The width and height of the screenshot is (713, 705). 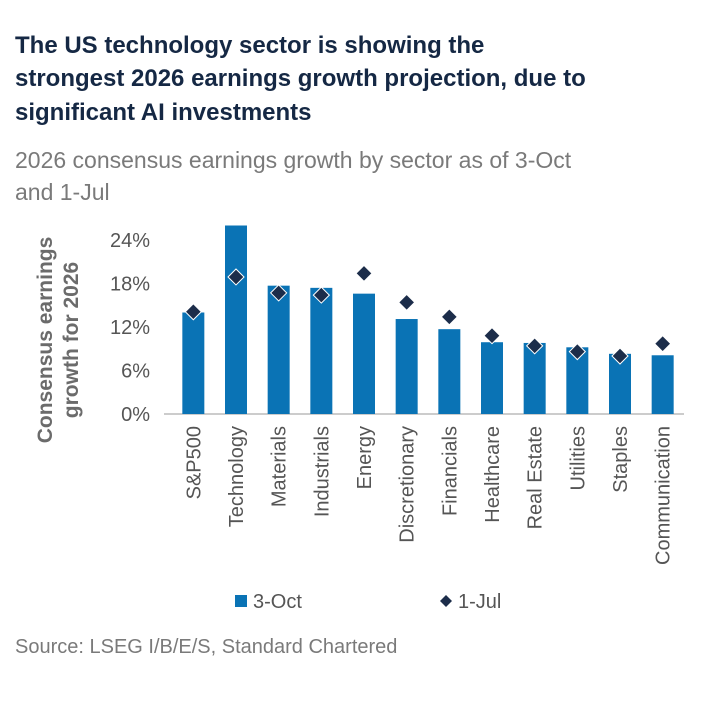 I want to click on chart-title: The US technology sector is showing the, so click(x=249, y=45).